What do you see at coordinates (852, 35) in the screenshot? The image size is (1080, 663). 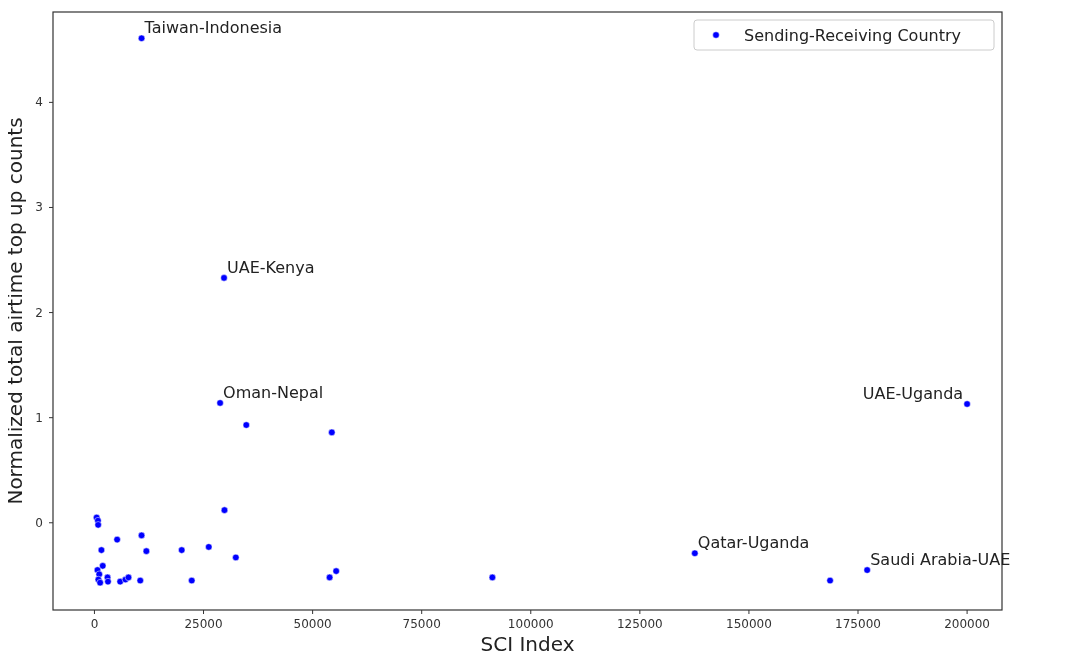 I see `legend-label: Sending-Receiving Country` at bounding box center [852, 35].